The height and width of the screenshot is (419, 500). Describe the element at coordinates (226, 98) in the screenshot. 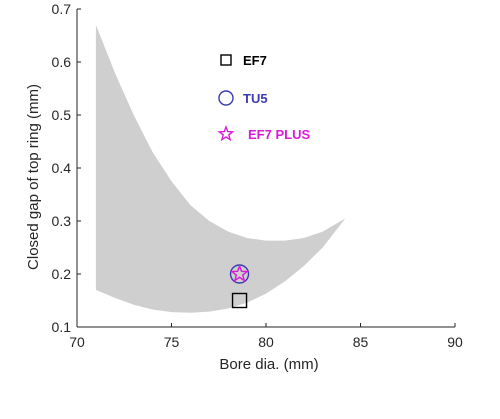

I see `legend-marker-tu5` at that location.